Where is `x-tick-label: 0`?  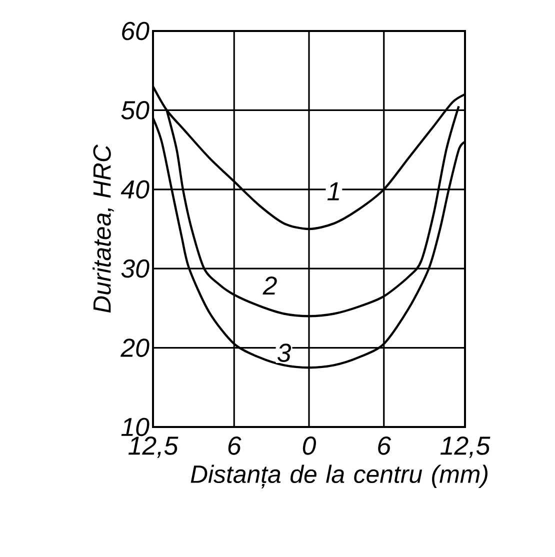 x-tick-label: 0 is located at coordinates (309, 445).